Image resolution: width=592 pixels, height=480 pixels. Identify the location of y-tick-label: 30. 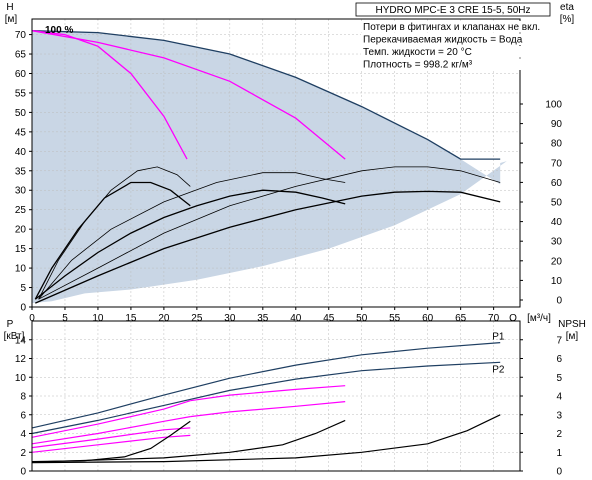
(21, 191).